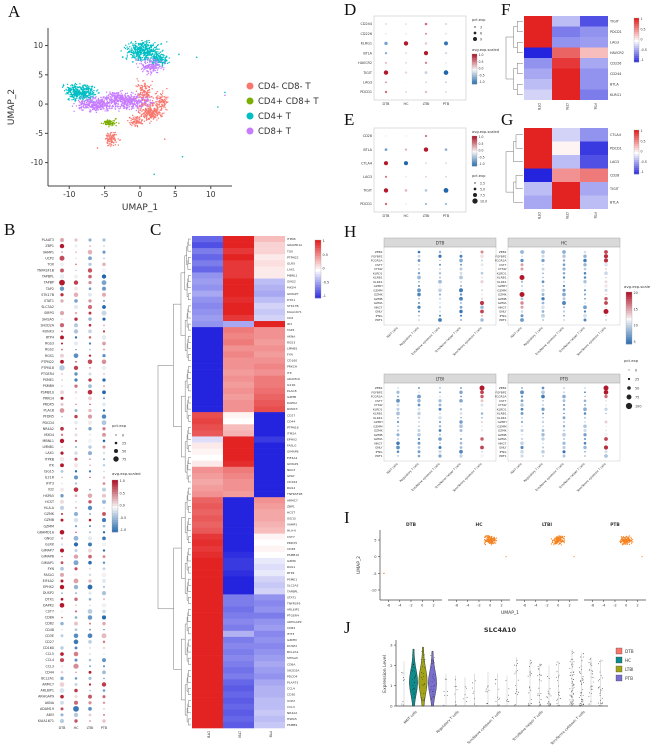 The height and width of the screenshot is (751, 650). What do you see at coordinates (10, 229) in the screenshot?
I see `panel-label-b: B` at bounding box center [10, 229].